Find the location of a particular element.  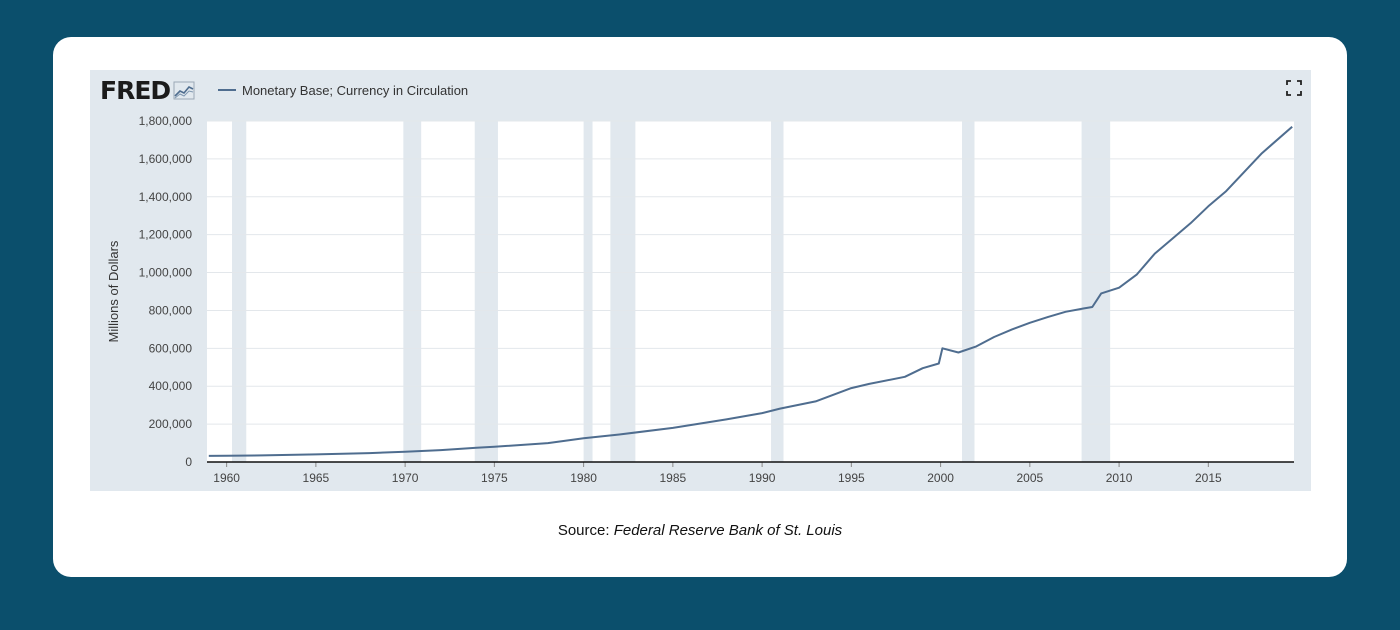

chart-legend: Monetary Base; Currency in Circulation is located at coordinates (343, 90).